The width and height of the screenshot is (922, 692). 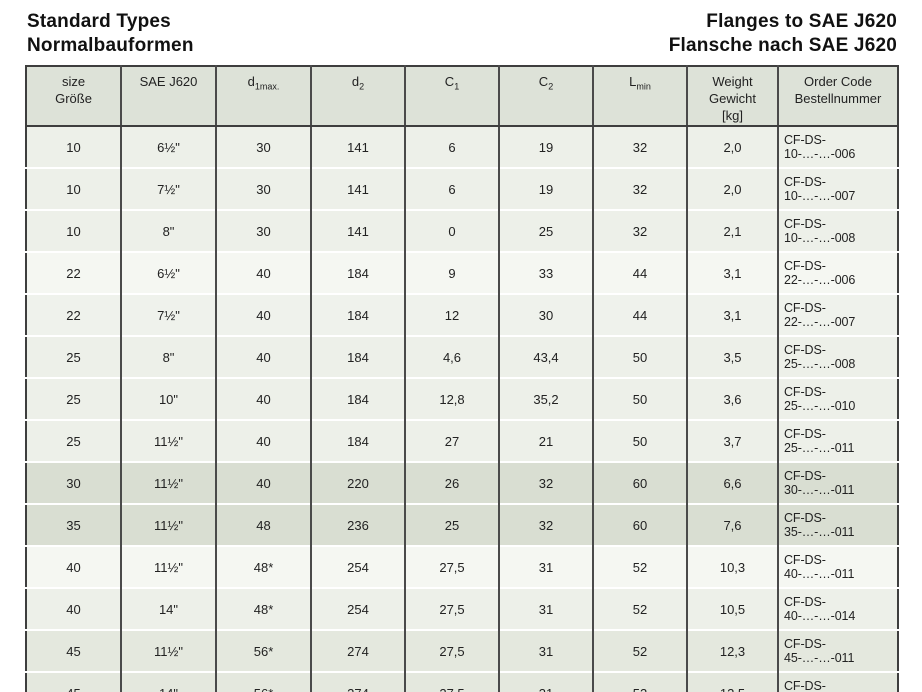 I want to click on cell-order: CF-DS-10-…-…-006, so click(x=837, y=147).